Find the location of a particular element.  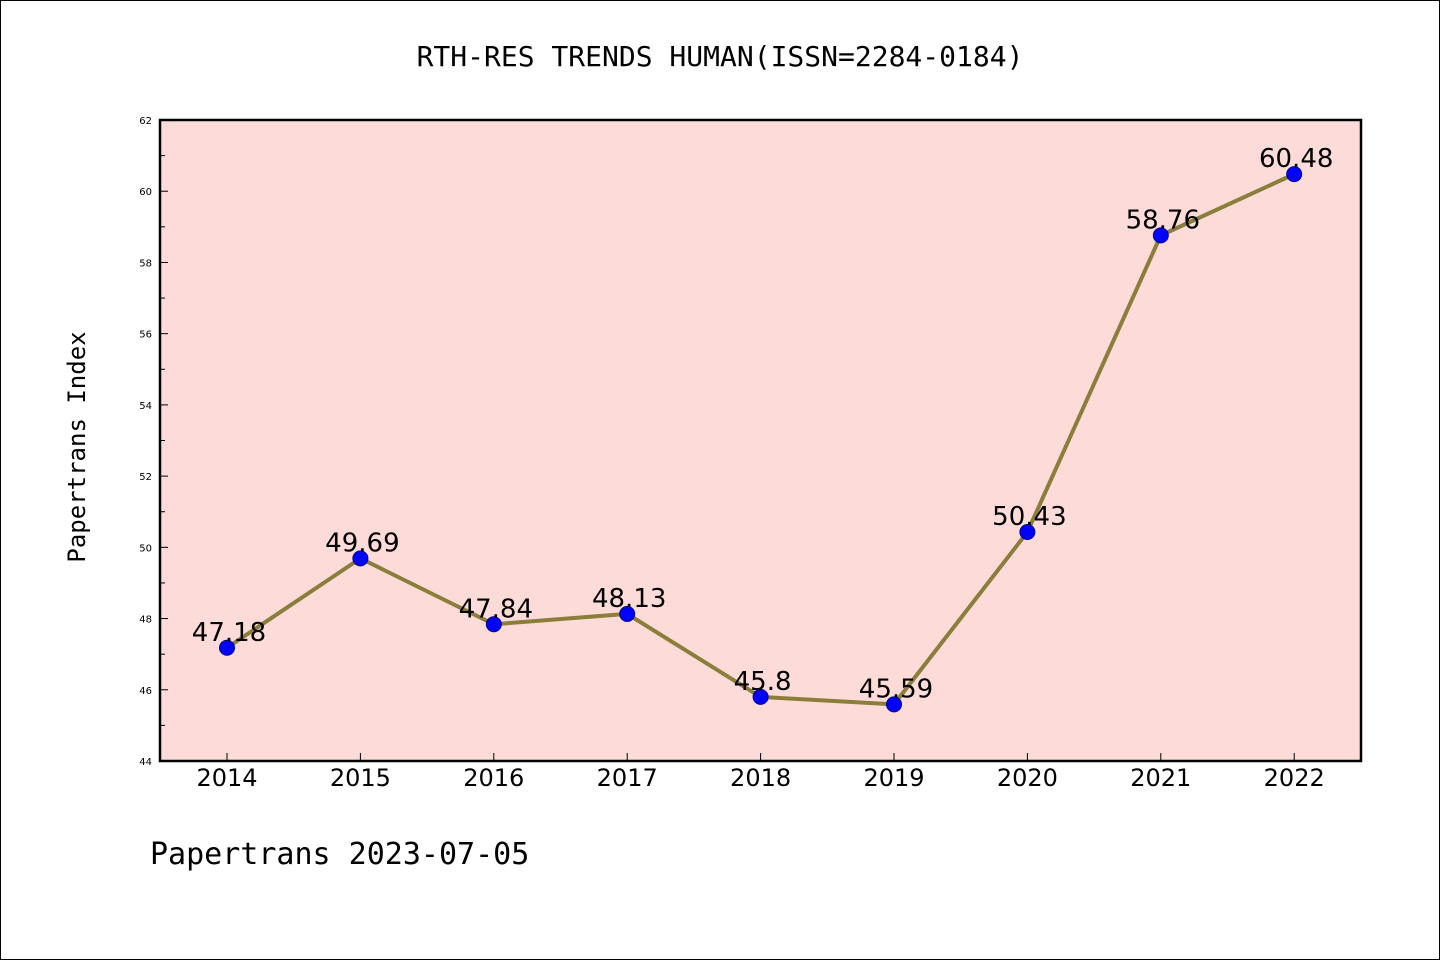

y-tick-label: 60 is located at coordinates (145, 192).